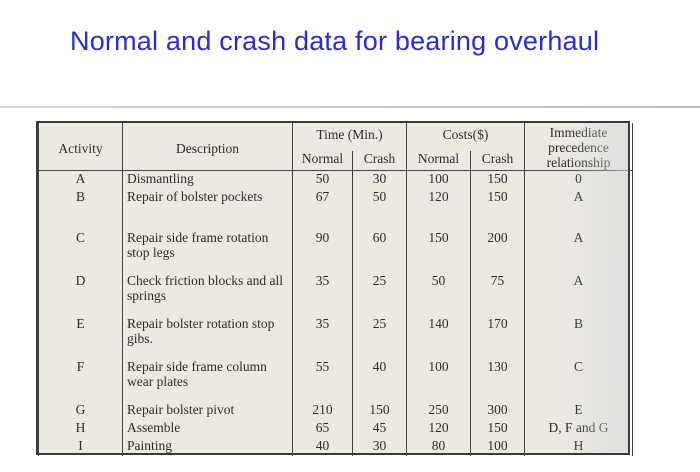  I want to click on cell-precedence: 0, so click(579, 179).